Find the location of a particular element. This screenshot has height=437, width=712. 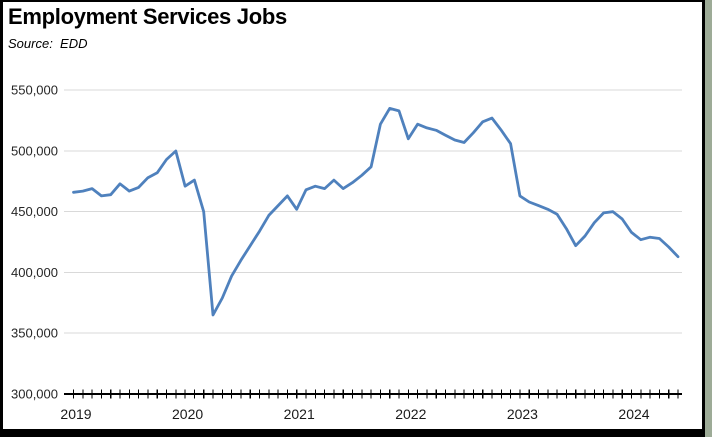

x-axis-year-label: 2020 is located at coordinates (187, 414).